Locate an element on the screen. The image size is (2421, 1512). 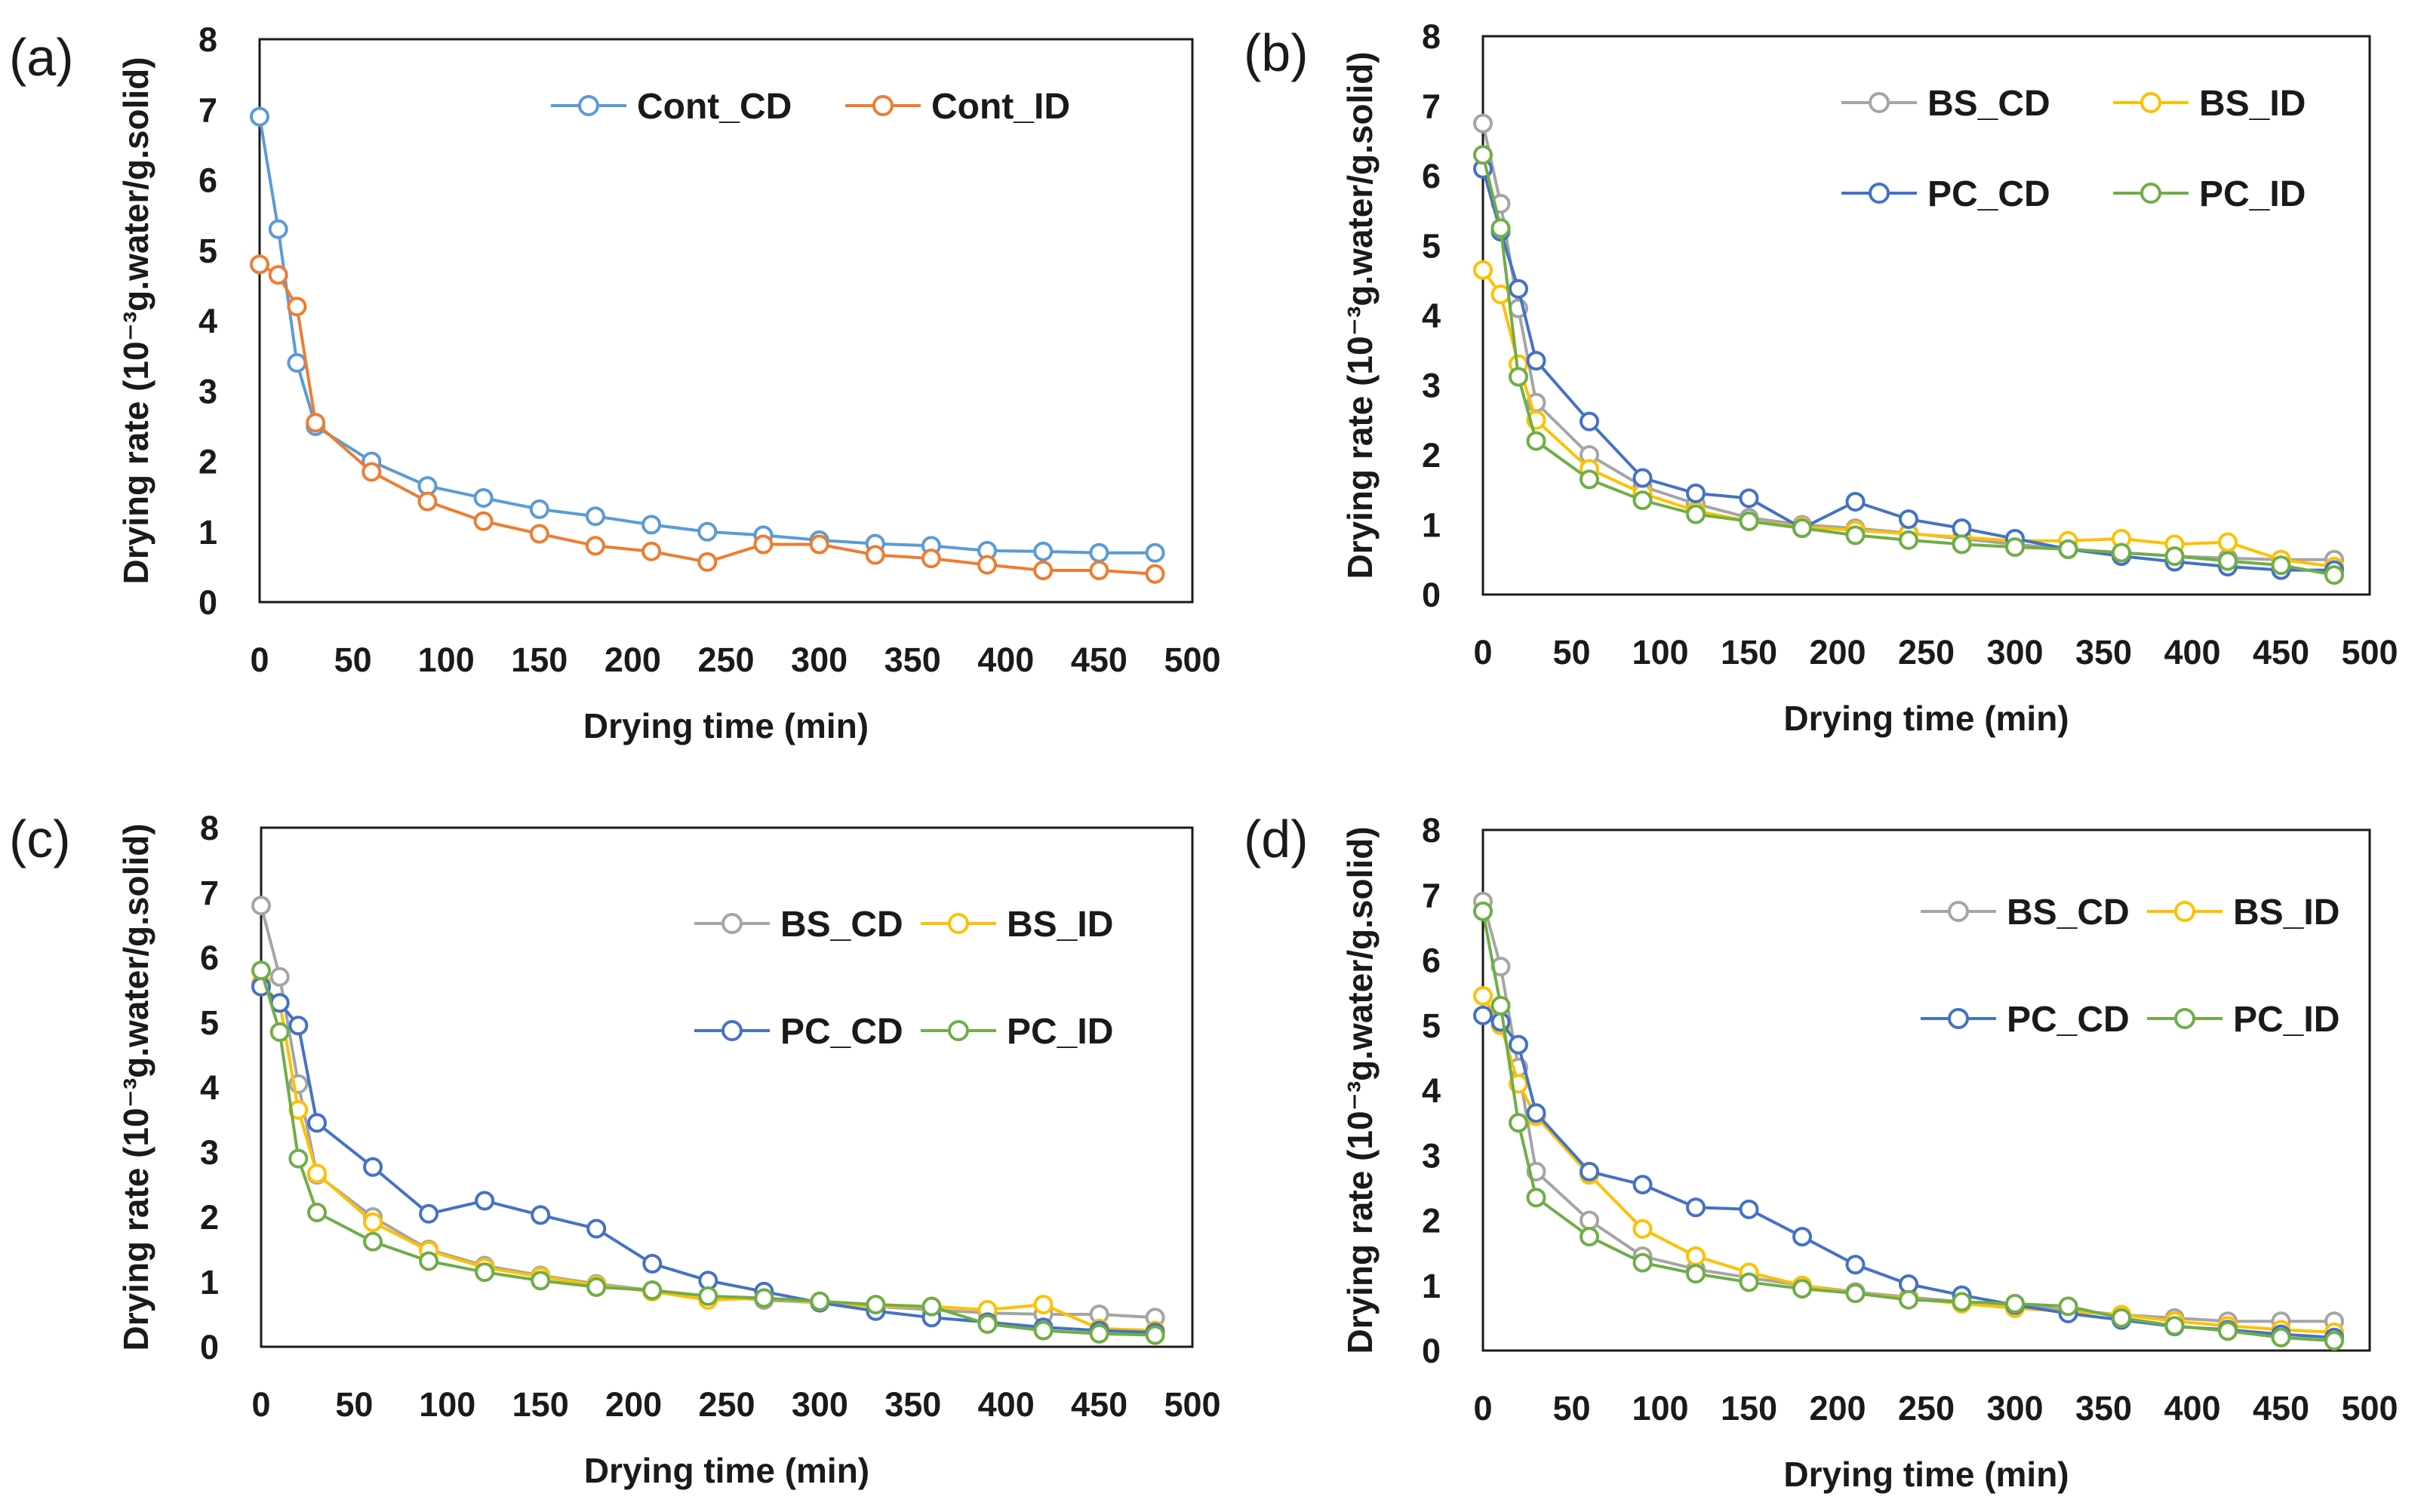
x-tick-label: 200 is located at coordinates (1837, 1408).